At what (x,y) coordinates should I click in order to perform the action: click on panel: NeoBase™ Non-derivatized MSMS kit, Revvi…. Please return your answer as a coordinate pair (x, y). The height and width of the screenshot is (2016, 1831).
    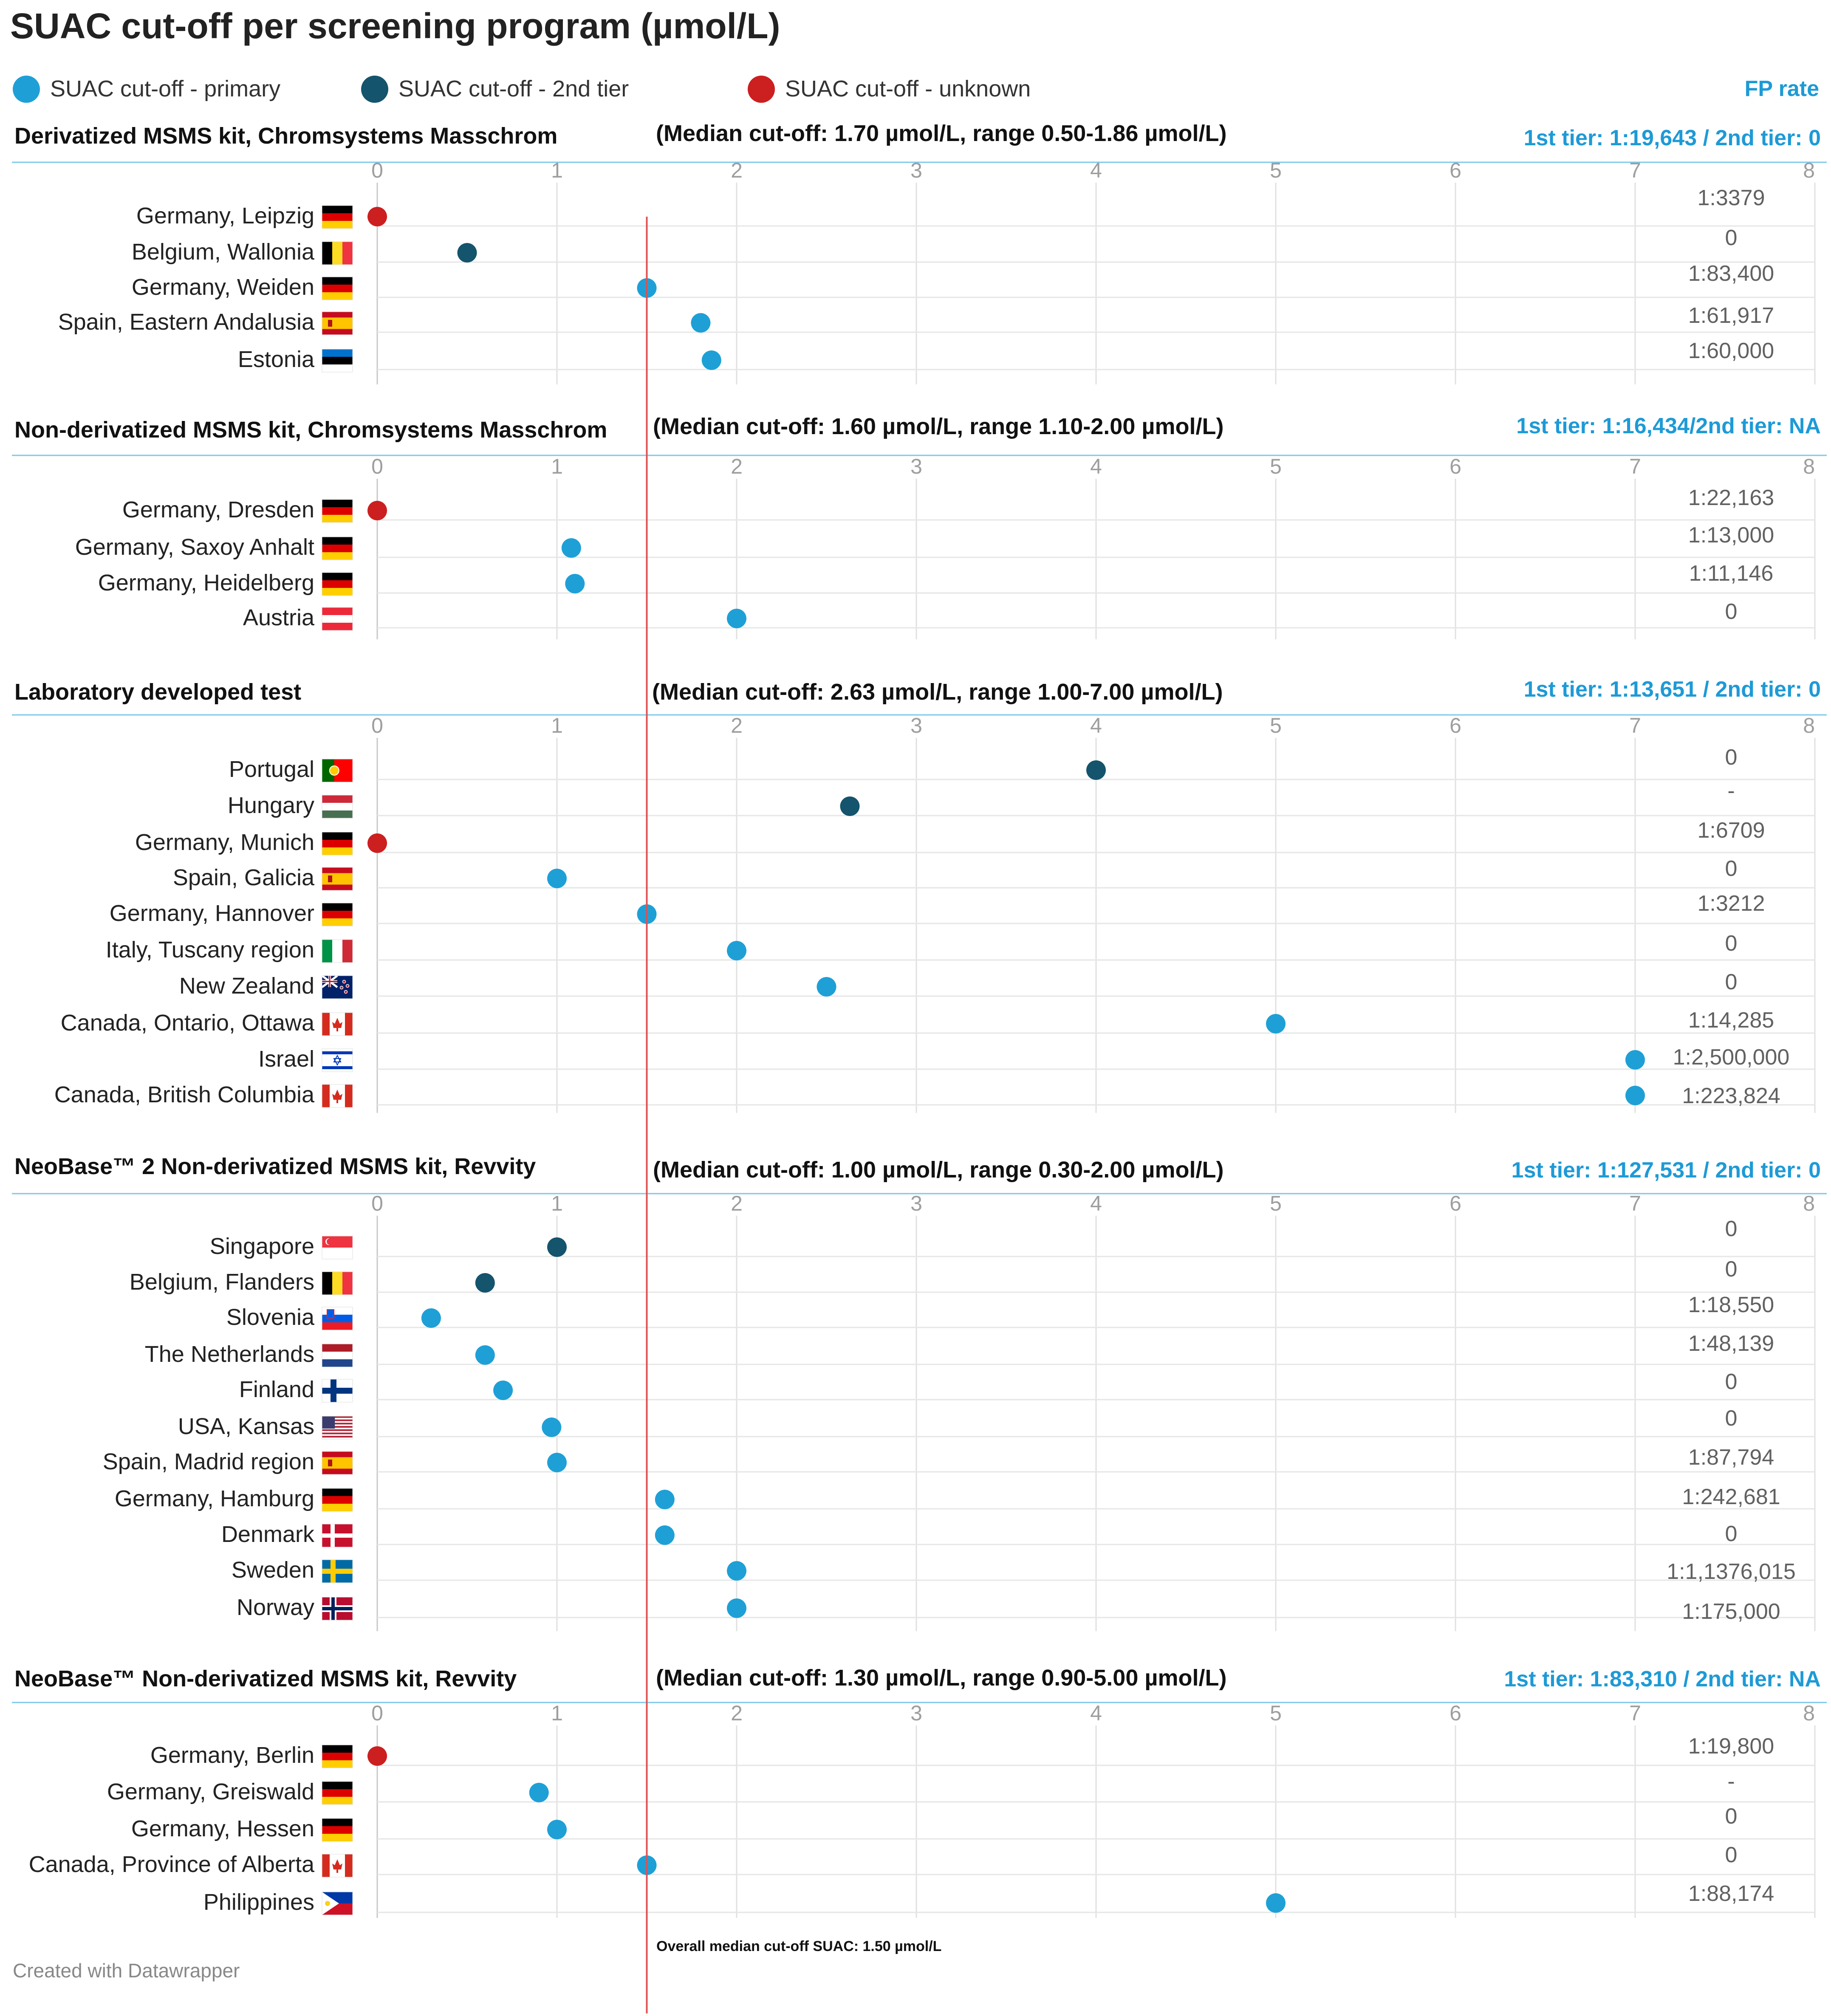
    Looking at the image, I should click on (920, 1791).